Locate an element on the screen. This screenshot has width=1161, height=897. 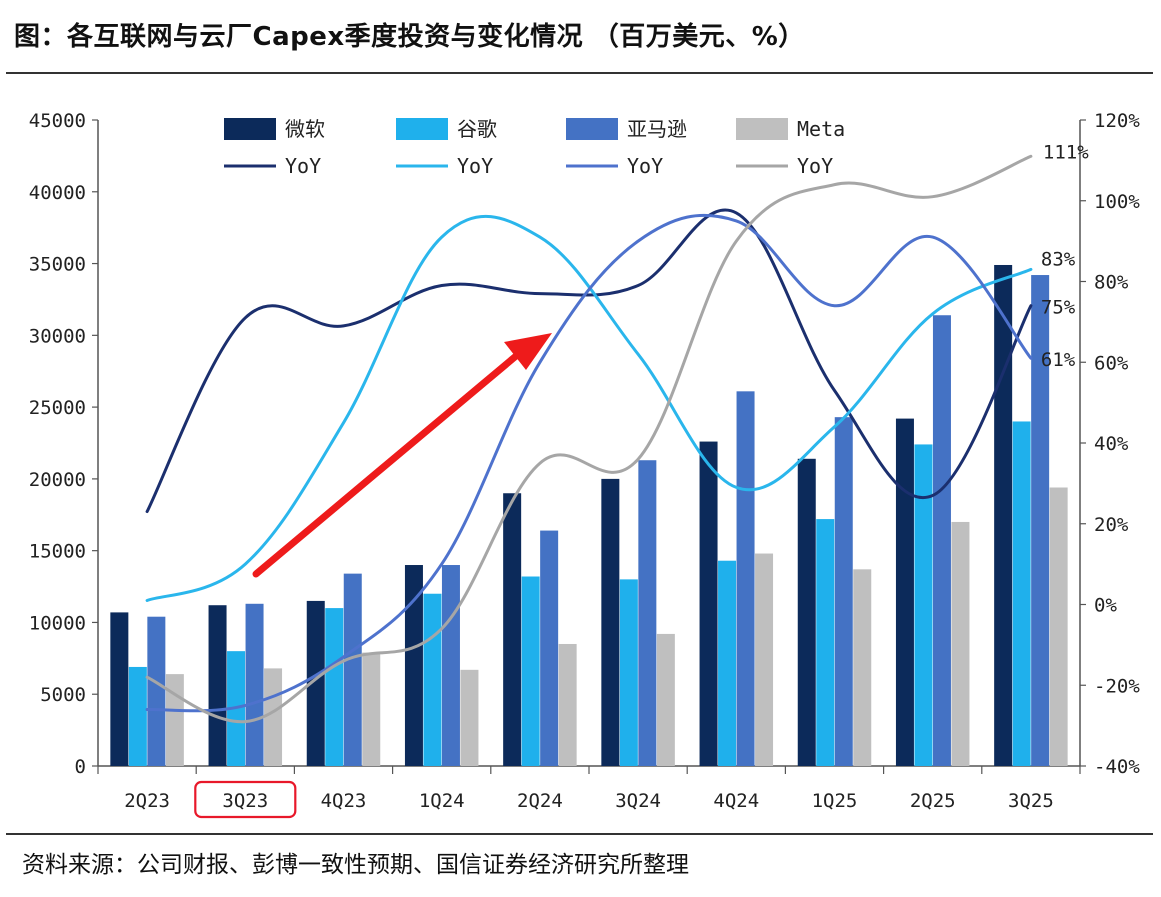
trend-arrow-group is located at coordinates (402, 455).